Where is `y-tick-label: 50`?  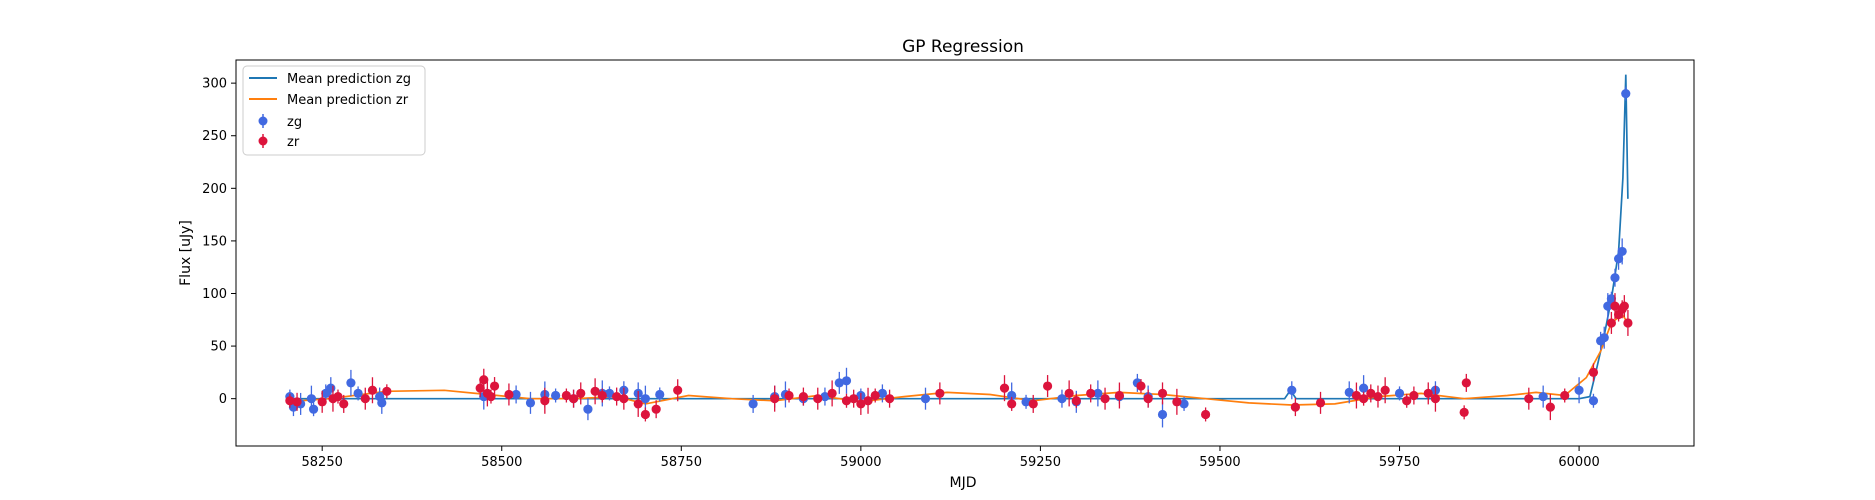 y-tick-label: 50 is located at coordinates (218, 347).